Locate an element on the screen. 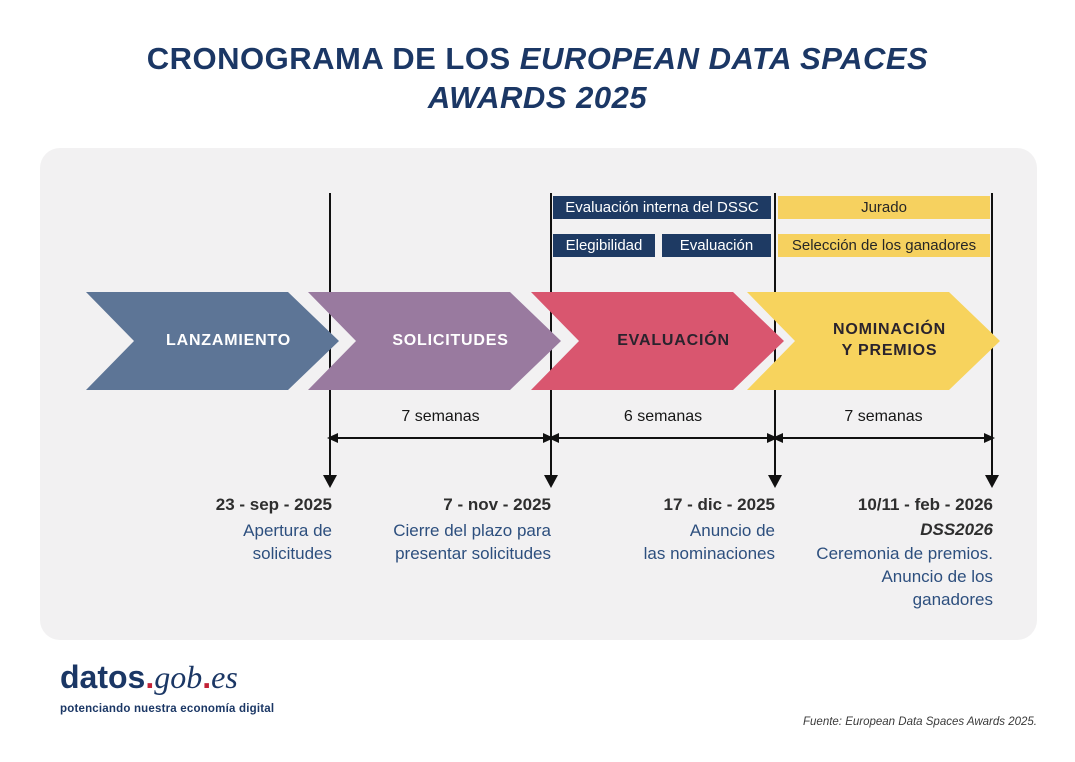 The width and height of the screenshot is (1075, 762). milestone-launch: 23 - sep - 2025 Apertura de solicitudes is located at coordinates (214, 530).